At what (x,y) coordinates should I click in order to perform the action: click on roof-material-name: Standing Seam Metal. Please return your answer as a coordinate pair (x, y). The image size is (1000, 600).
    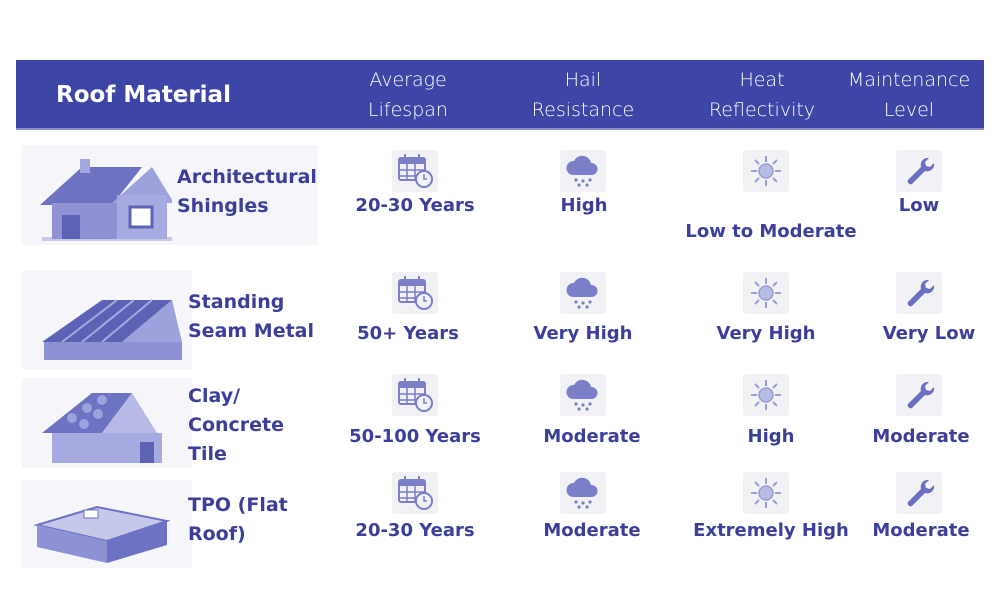
    Looking at the image, I should click on (251, 316).